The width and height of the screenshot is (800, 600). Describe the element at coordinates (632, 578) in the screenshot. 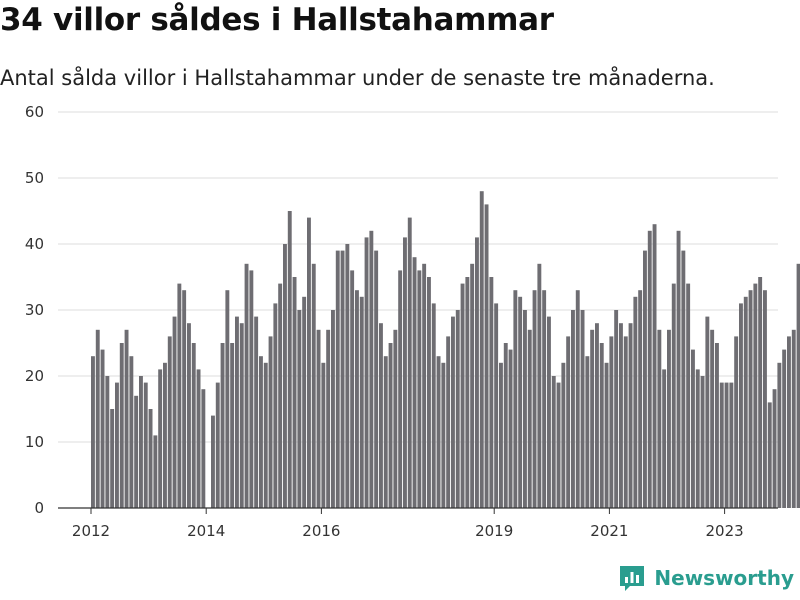

I see `newsworthy-logo-icon` at that location.